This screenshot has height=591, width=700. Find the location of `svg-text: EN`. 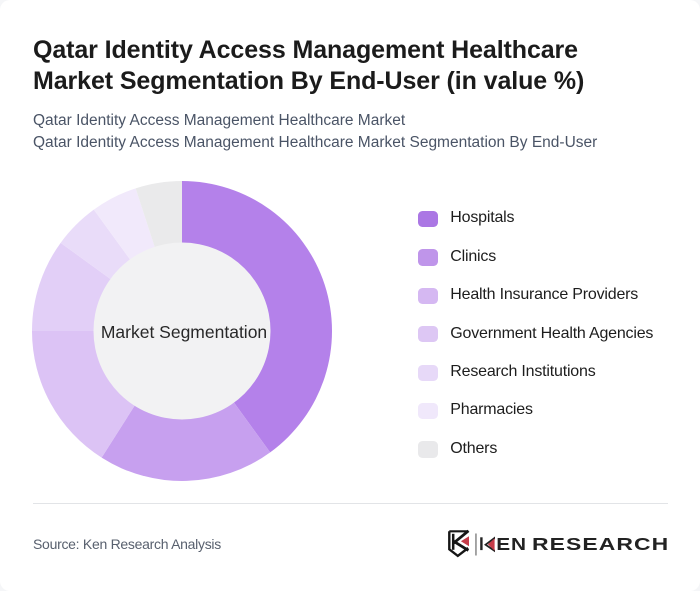

svg-text: EN is located at coordinates (511, 545).